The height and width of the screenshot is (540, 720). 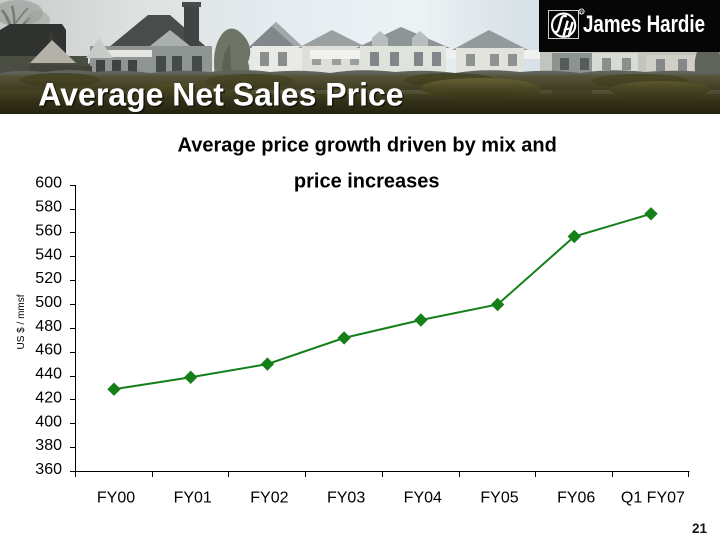 What do you see at coordinates (48, 230) in the screenshot?
I see `svg-text: 560` at bounding box center [48, 230].